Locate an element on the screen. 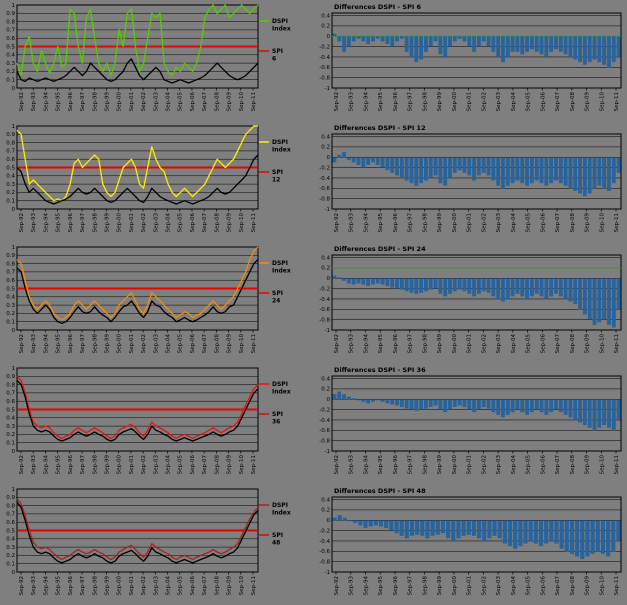 The image size is (627, 605). svg-text: 0.1 is located at coordinates (10, 444).